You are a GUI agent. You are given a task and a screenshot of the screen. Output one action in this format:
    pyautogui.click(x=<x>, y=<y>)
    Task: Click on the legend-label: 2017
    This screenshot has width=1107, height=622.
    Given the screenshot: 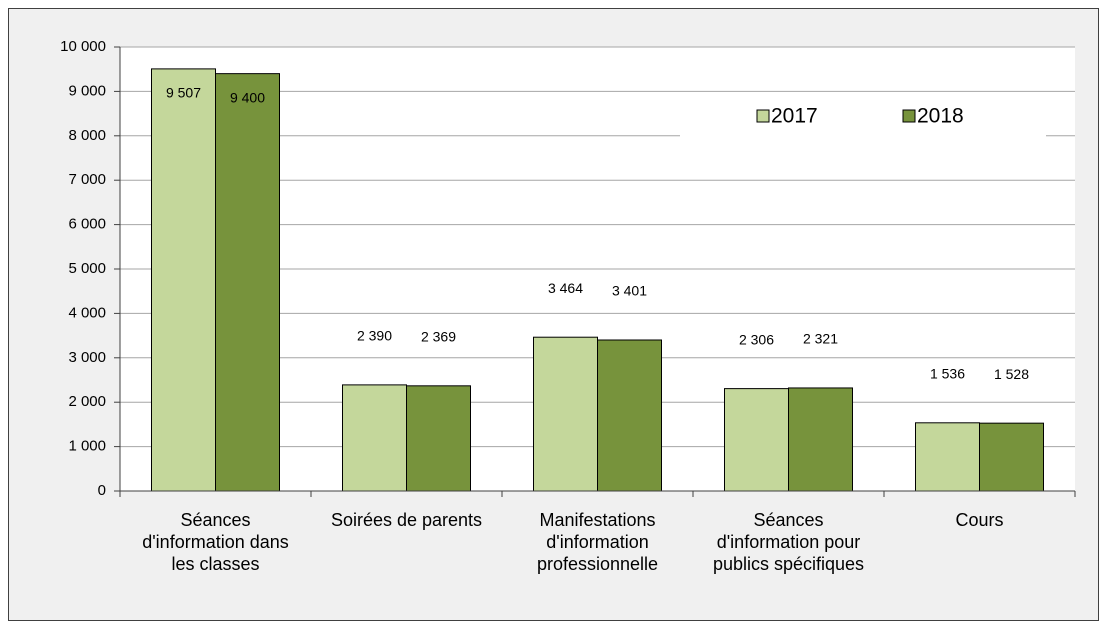 What is the action you would take?
    pyautogui.click(x=794, y=116)
    